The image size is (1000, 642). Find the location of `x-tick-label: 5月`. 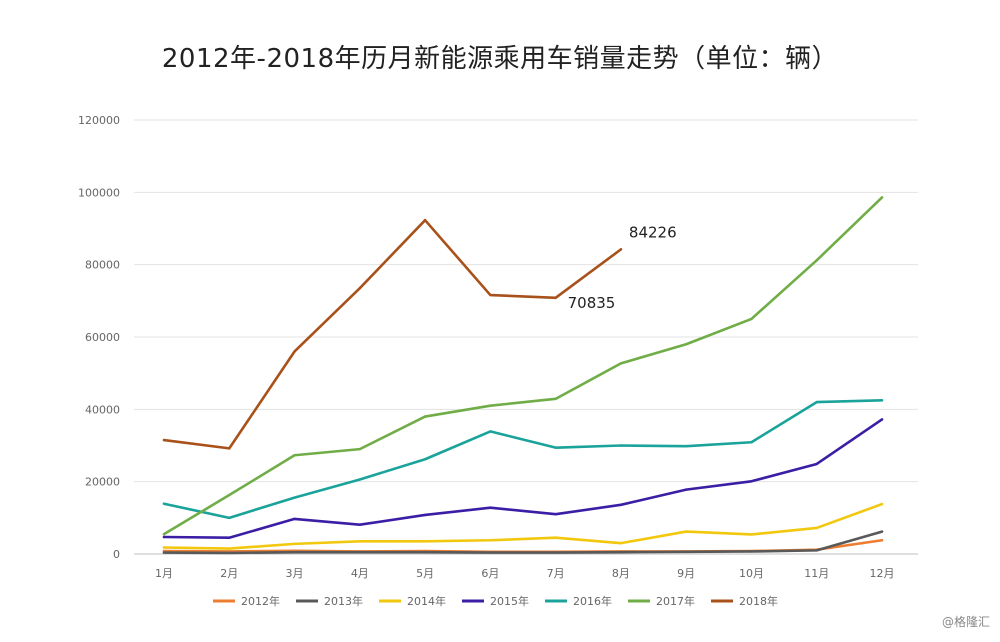

x-tick-label: 5月 is located at coordinates (425, 573).